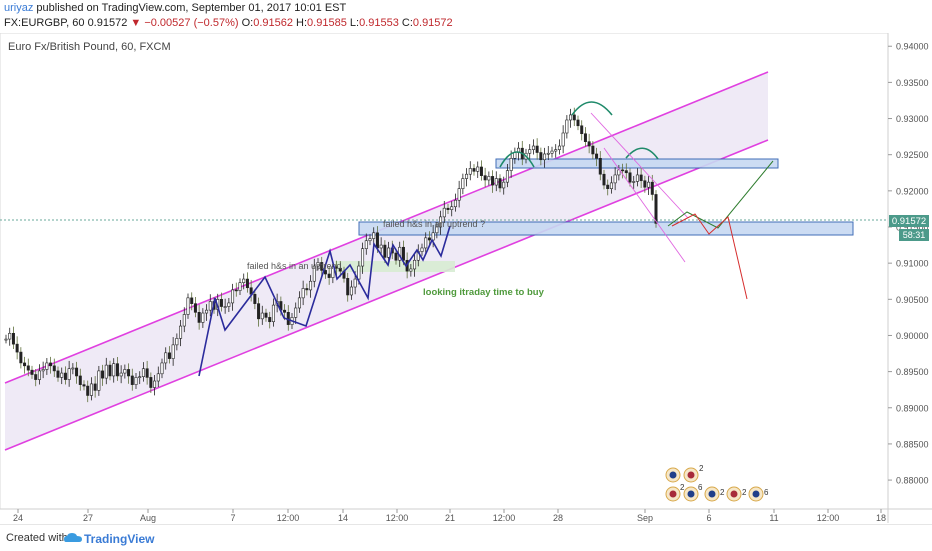 The image size is (932, 551). Describe the element at coordinates (73, 537) in the screenshot. I see `tradingview-cloud-icon` at that location.